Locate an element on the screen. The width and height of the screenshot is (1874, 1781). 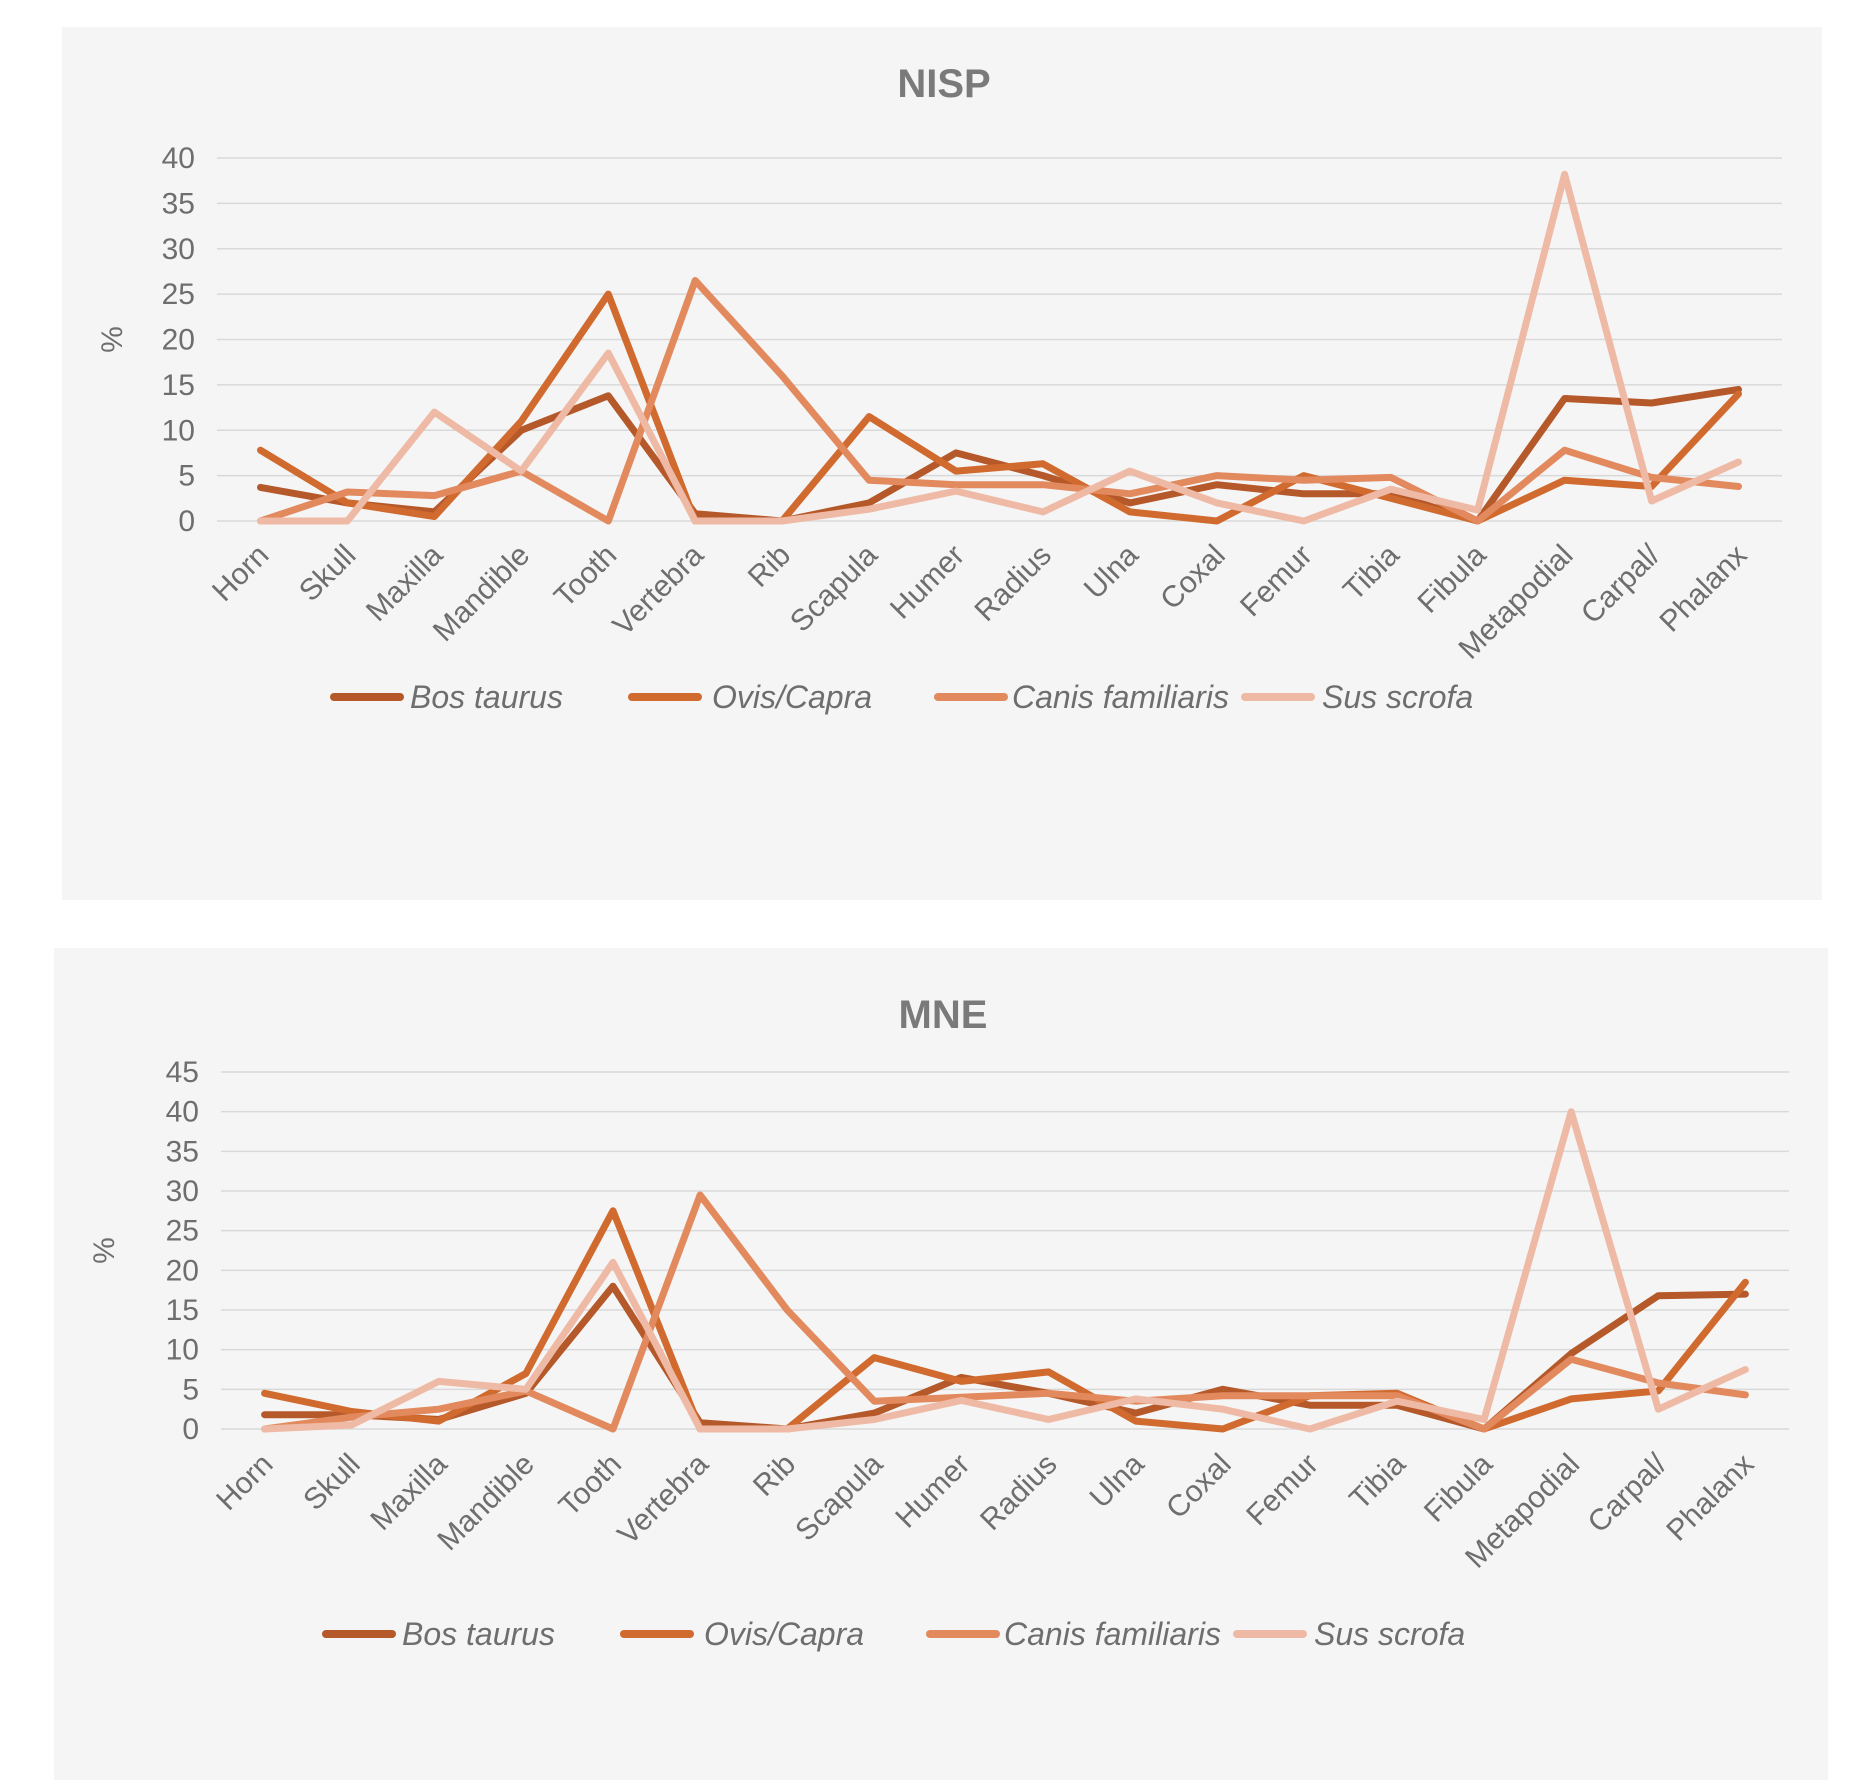
nisp-chart-title: NISP is located at coordinates (943, 84).